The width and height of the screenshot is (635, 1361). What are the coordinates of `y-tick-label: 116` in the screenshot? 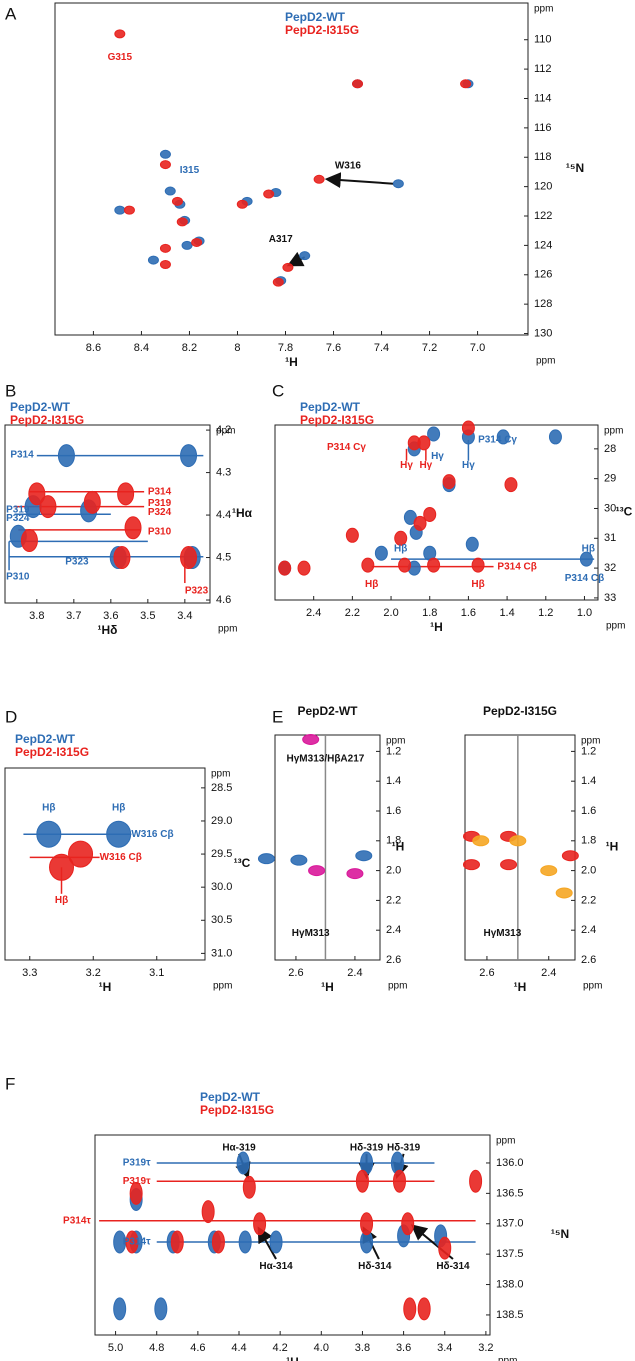 It's located at (543, 128).